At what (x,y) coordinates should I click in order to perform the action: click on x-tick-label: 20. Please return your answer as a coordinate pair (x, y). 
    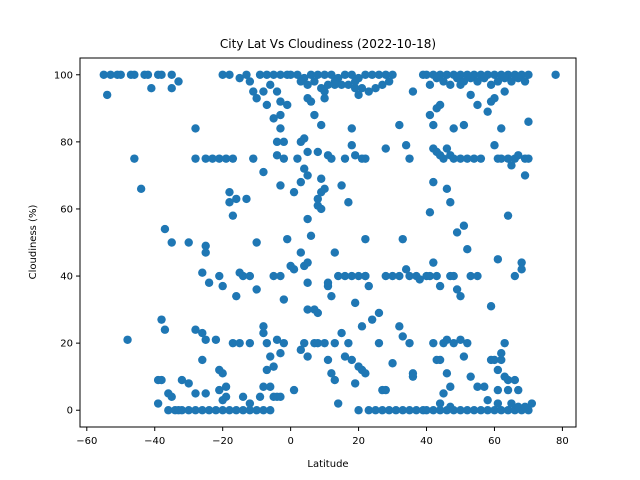
    Looking at the image, I should click on (358, 441).